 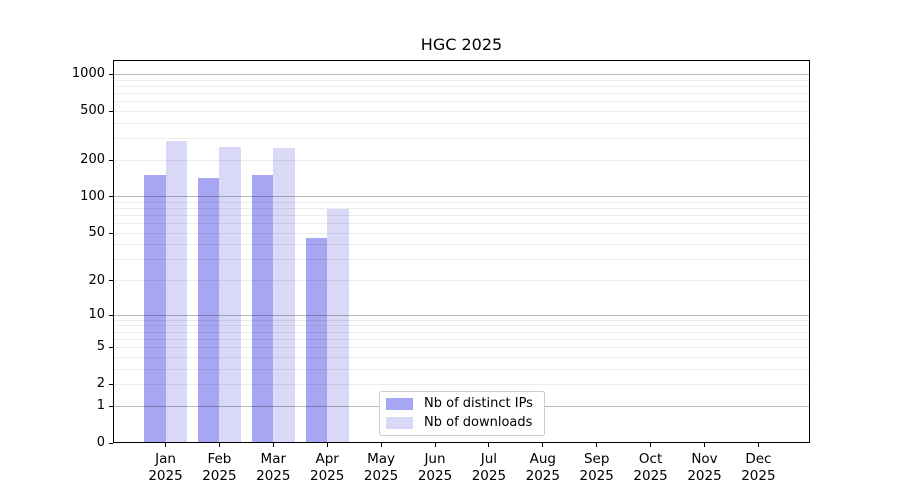 What do you see at coordinates (92, 111) in the screenshot?
I see `y-tick-label-500: 500` at bounding box center [92, 111].